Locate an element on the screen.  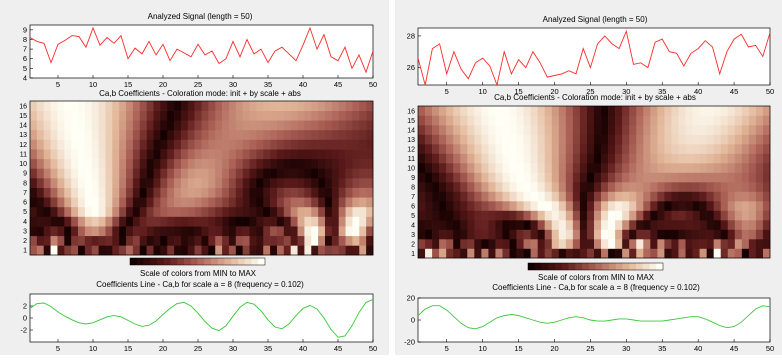
left-line-xtick-label: 25 is located at coordinates (198, 348).